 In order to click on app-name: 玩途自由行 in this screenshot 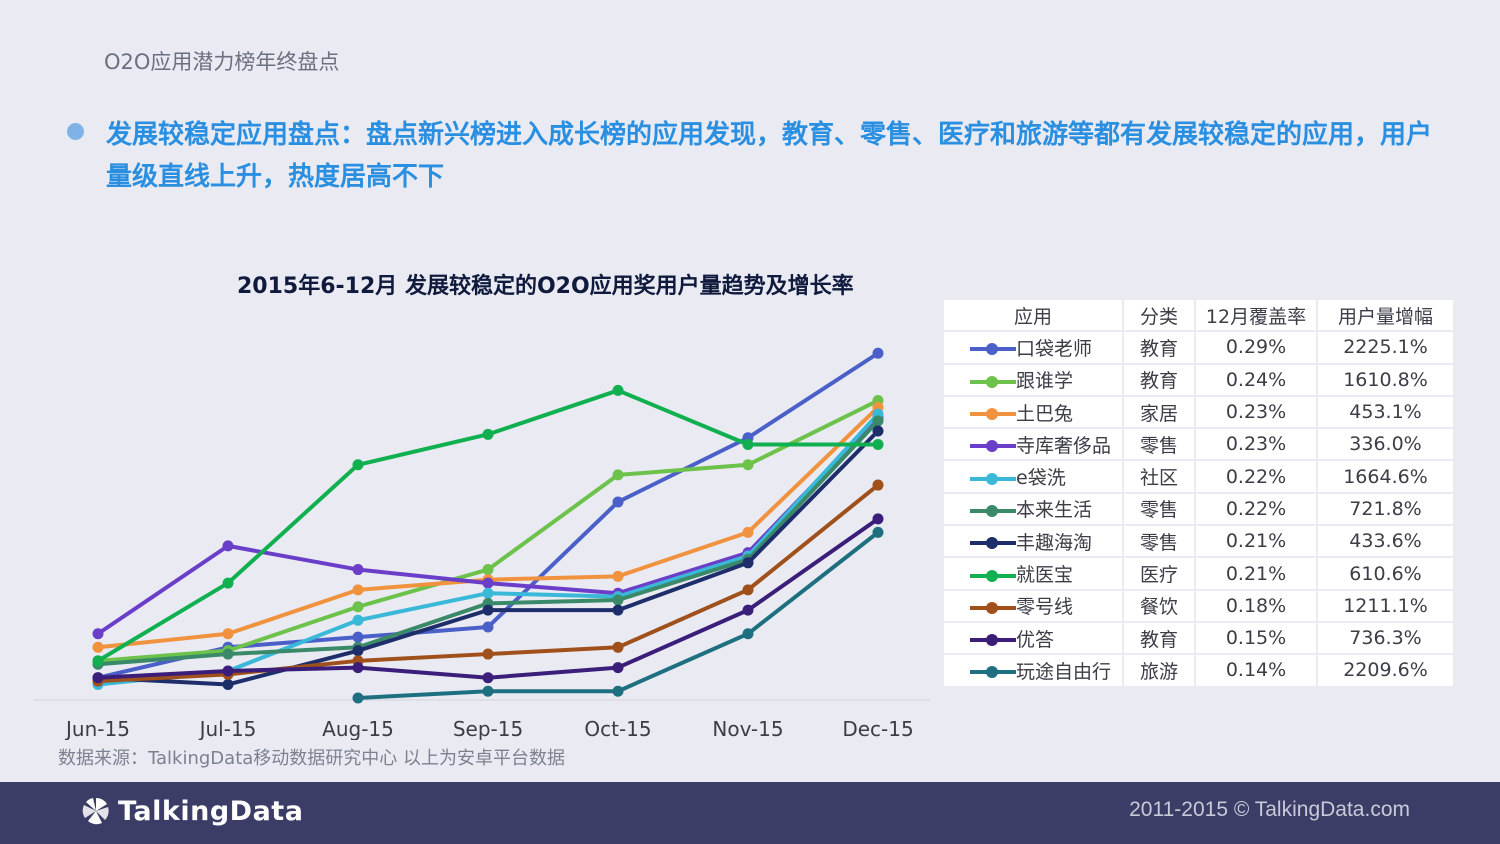, I will do `click(1064, 671)`.